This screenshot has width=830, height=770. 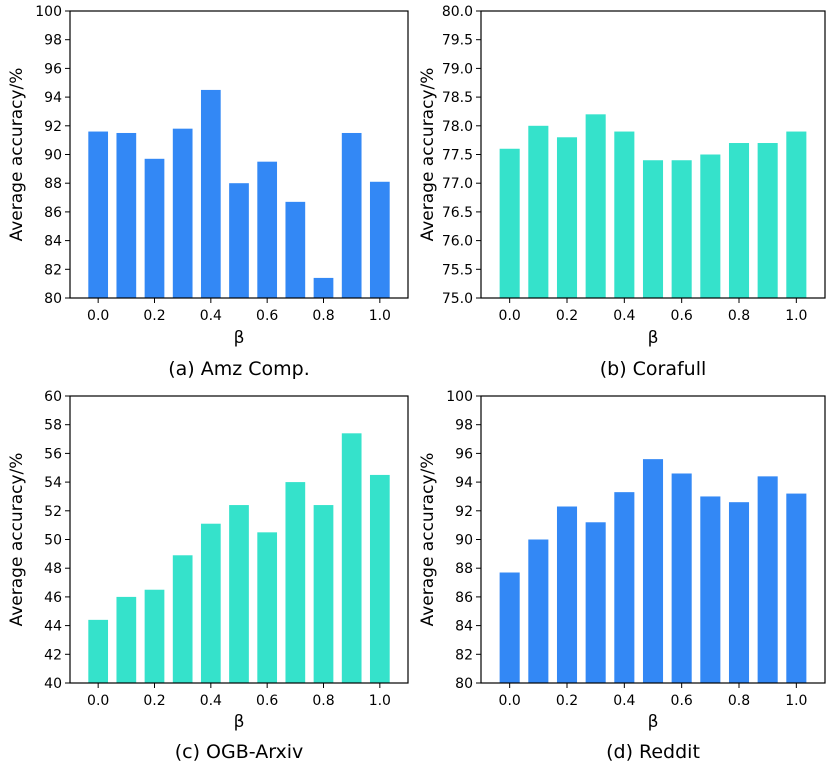 What do you see at coordinates (457, 12) in the screenshot?
I see `y-tick-label: 80.0` at bounding box center [457, 12].